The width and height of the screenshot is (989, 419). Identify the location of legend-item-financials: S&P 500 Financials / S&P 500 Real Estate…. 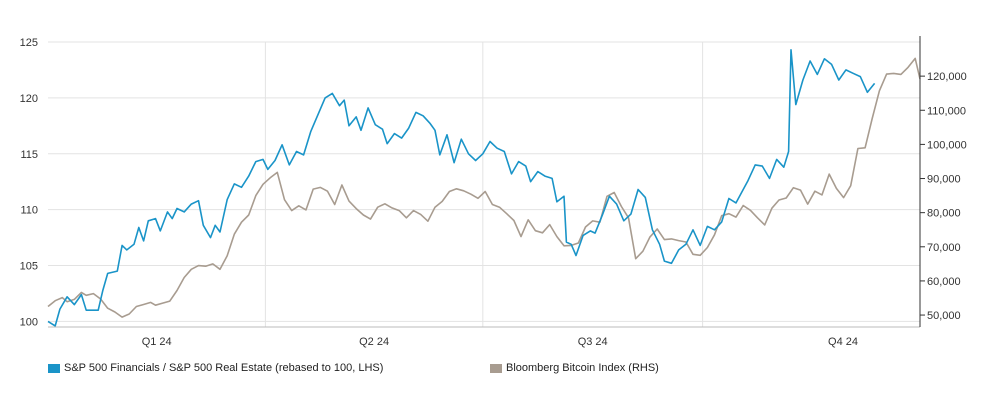
(215, 368).